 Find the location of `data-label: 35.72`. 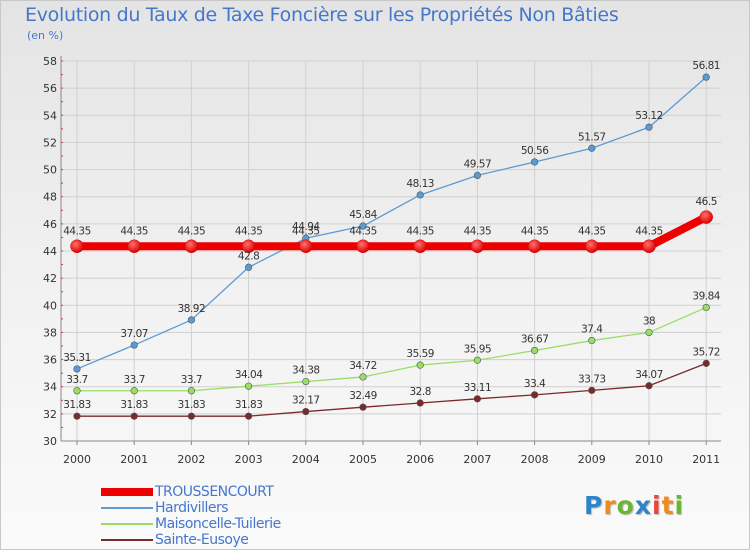

data-label: 35.72 is located at coordinates (706, 352).